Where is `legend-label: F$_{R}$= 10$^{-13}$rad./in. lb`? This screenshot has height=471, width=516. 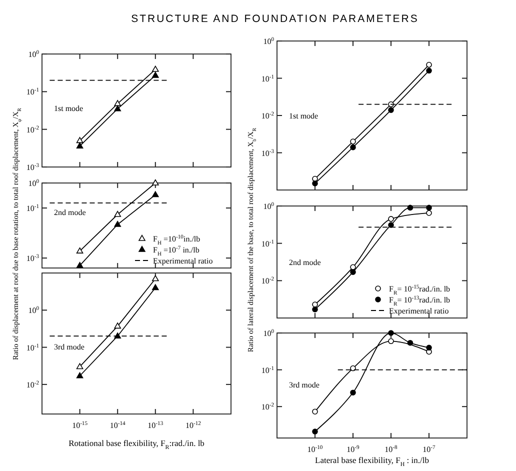
legend-label: F$_{R}$= 10$^{-13}$rad./in. lb is located at coordinates (419, 302).